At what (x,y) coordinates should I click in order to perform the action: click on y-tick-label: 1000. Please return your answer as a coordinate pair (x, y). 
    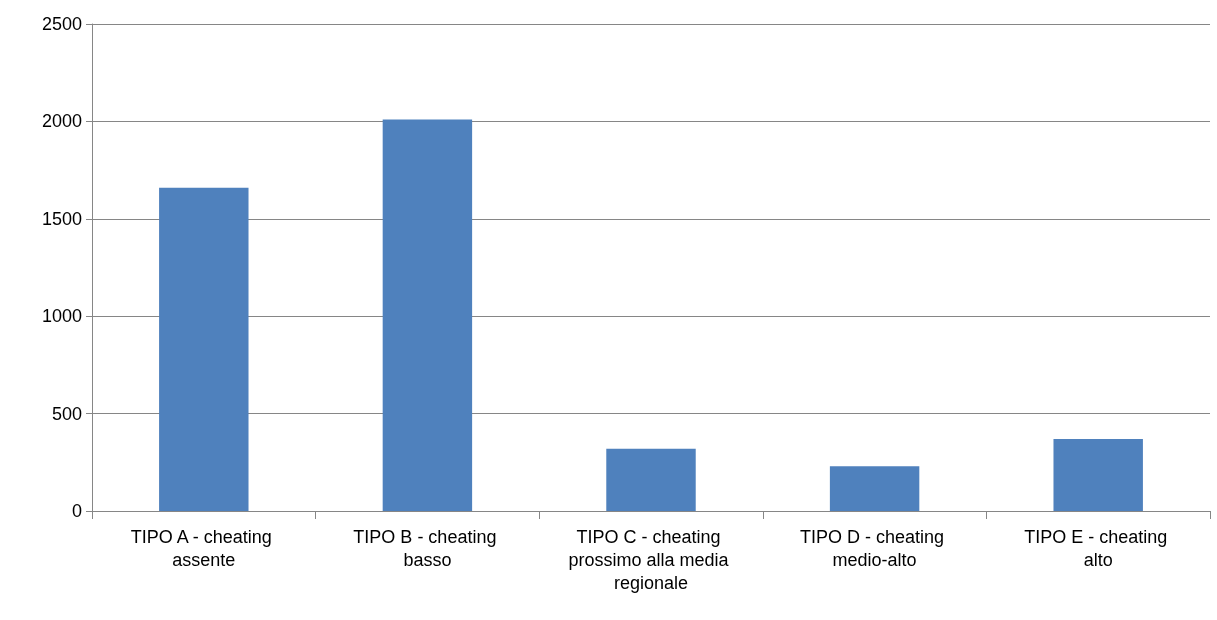
    Looking at the image, I should click on (61, 316).